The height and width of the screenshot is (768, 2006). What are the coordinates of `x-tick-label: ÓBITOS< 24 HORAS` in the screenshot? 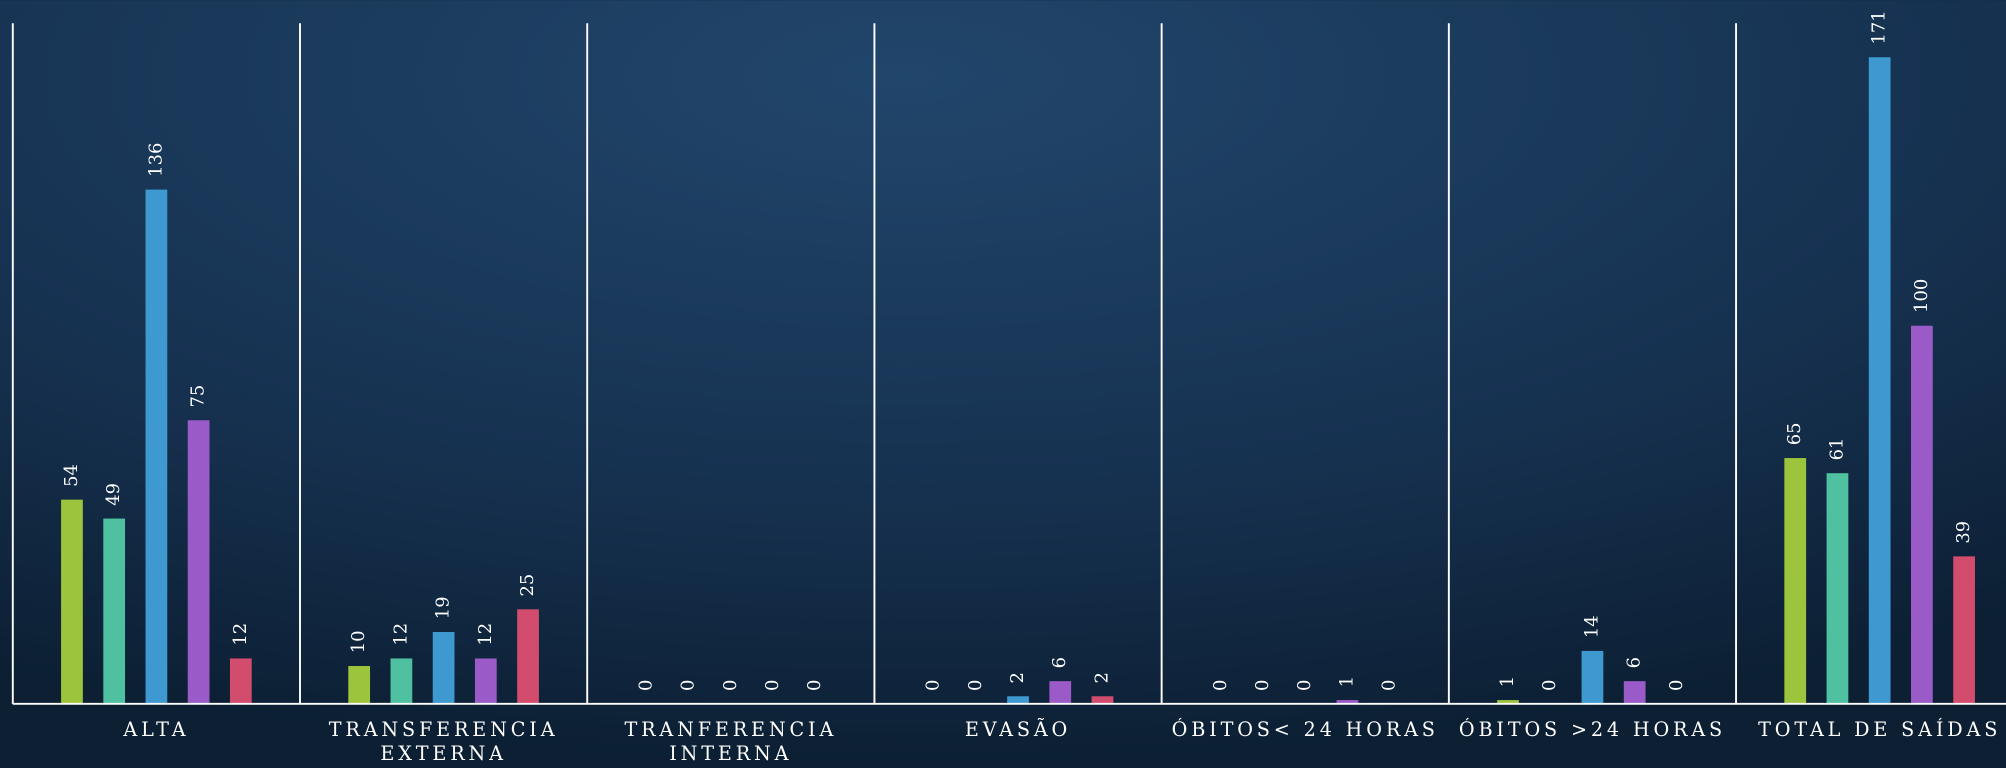 It's located at (1305, 729).